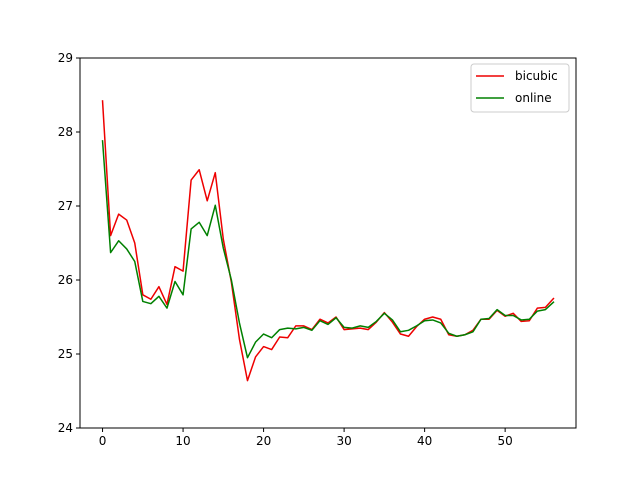 The height and width of the screenshot is (480, 640). I want to click on x-tick-label: 10, so click(182, 441).